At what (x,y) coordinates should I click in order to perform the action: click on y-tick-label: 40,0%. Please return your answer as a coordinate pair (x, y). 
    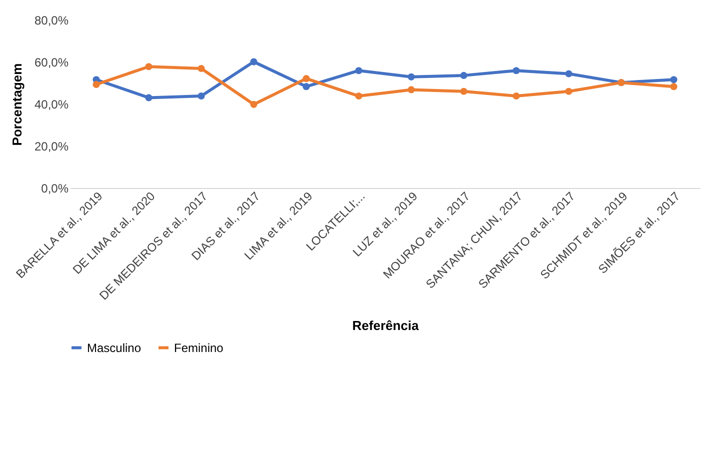
    Looking at the image, I should click on (51, 105).